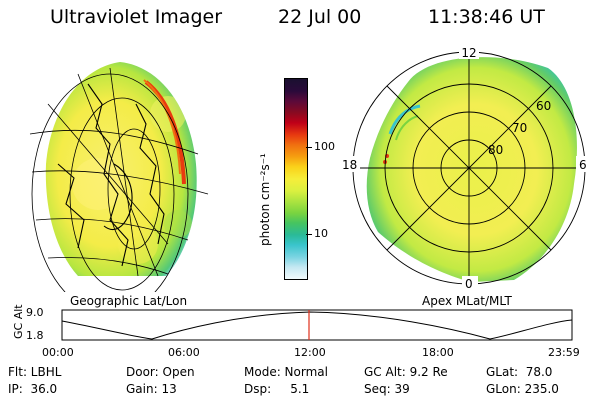  Describe the element at coordinates (519, 372) in the screenshot. I see `param-glat: GLat: 78.0` at that location.